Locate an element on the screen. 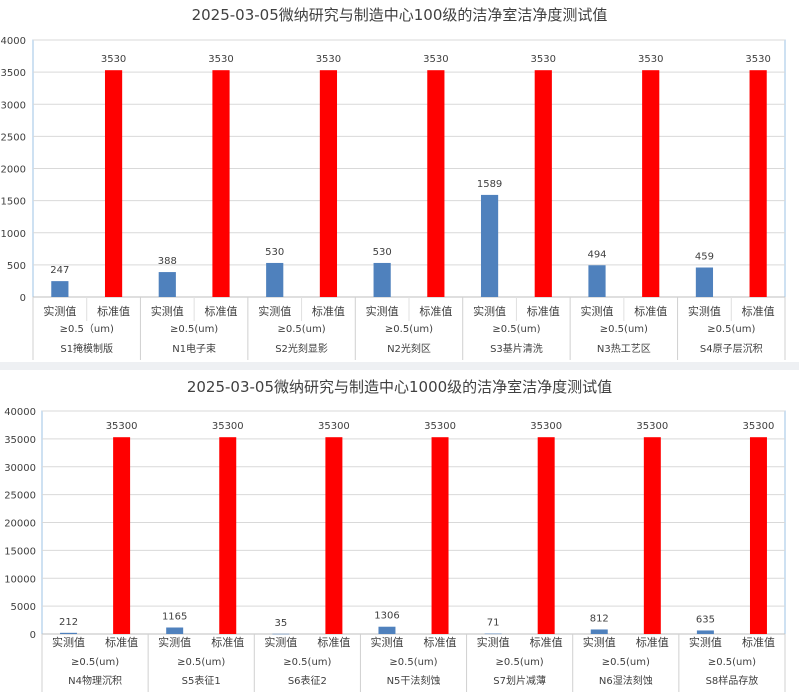  group-name-label: N6湿法刻蚀 is located at coordinates (626, 680).